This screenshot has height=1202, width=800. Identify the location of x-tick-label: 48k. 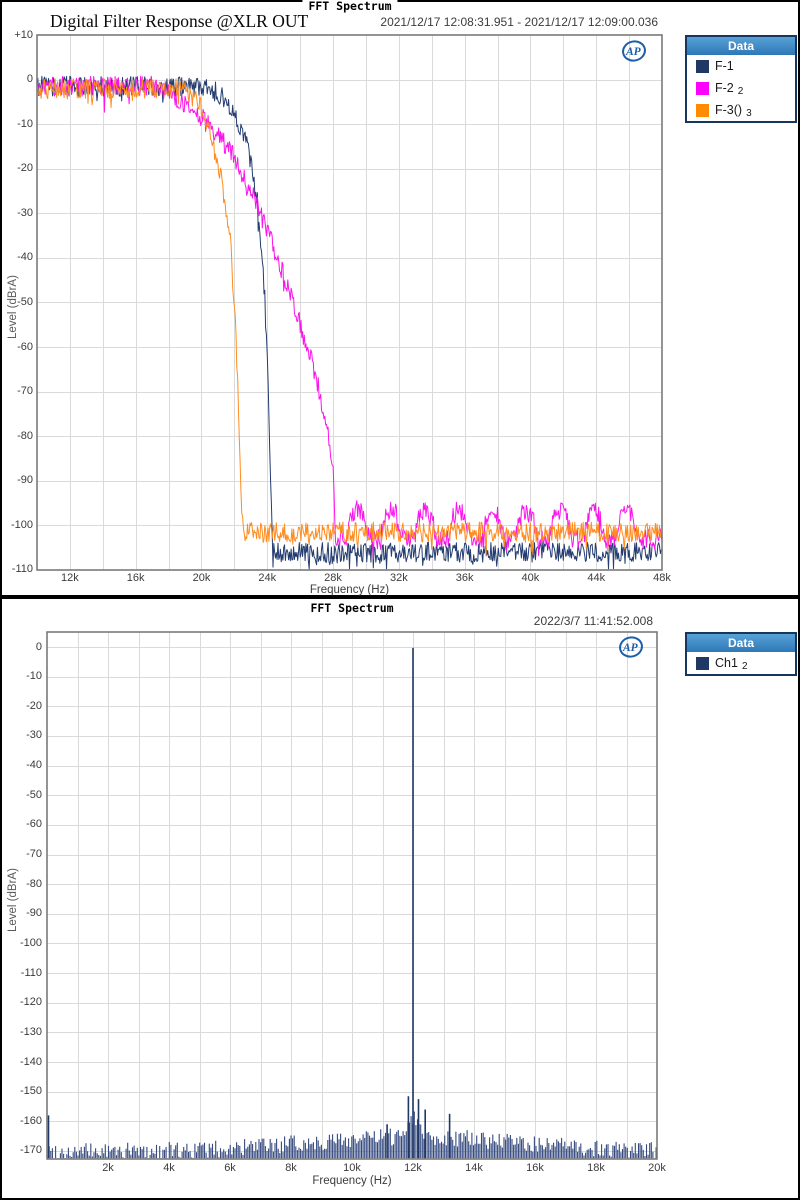
(662, 578).